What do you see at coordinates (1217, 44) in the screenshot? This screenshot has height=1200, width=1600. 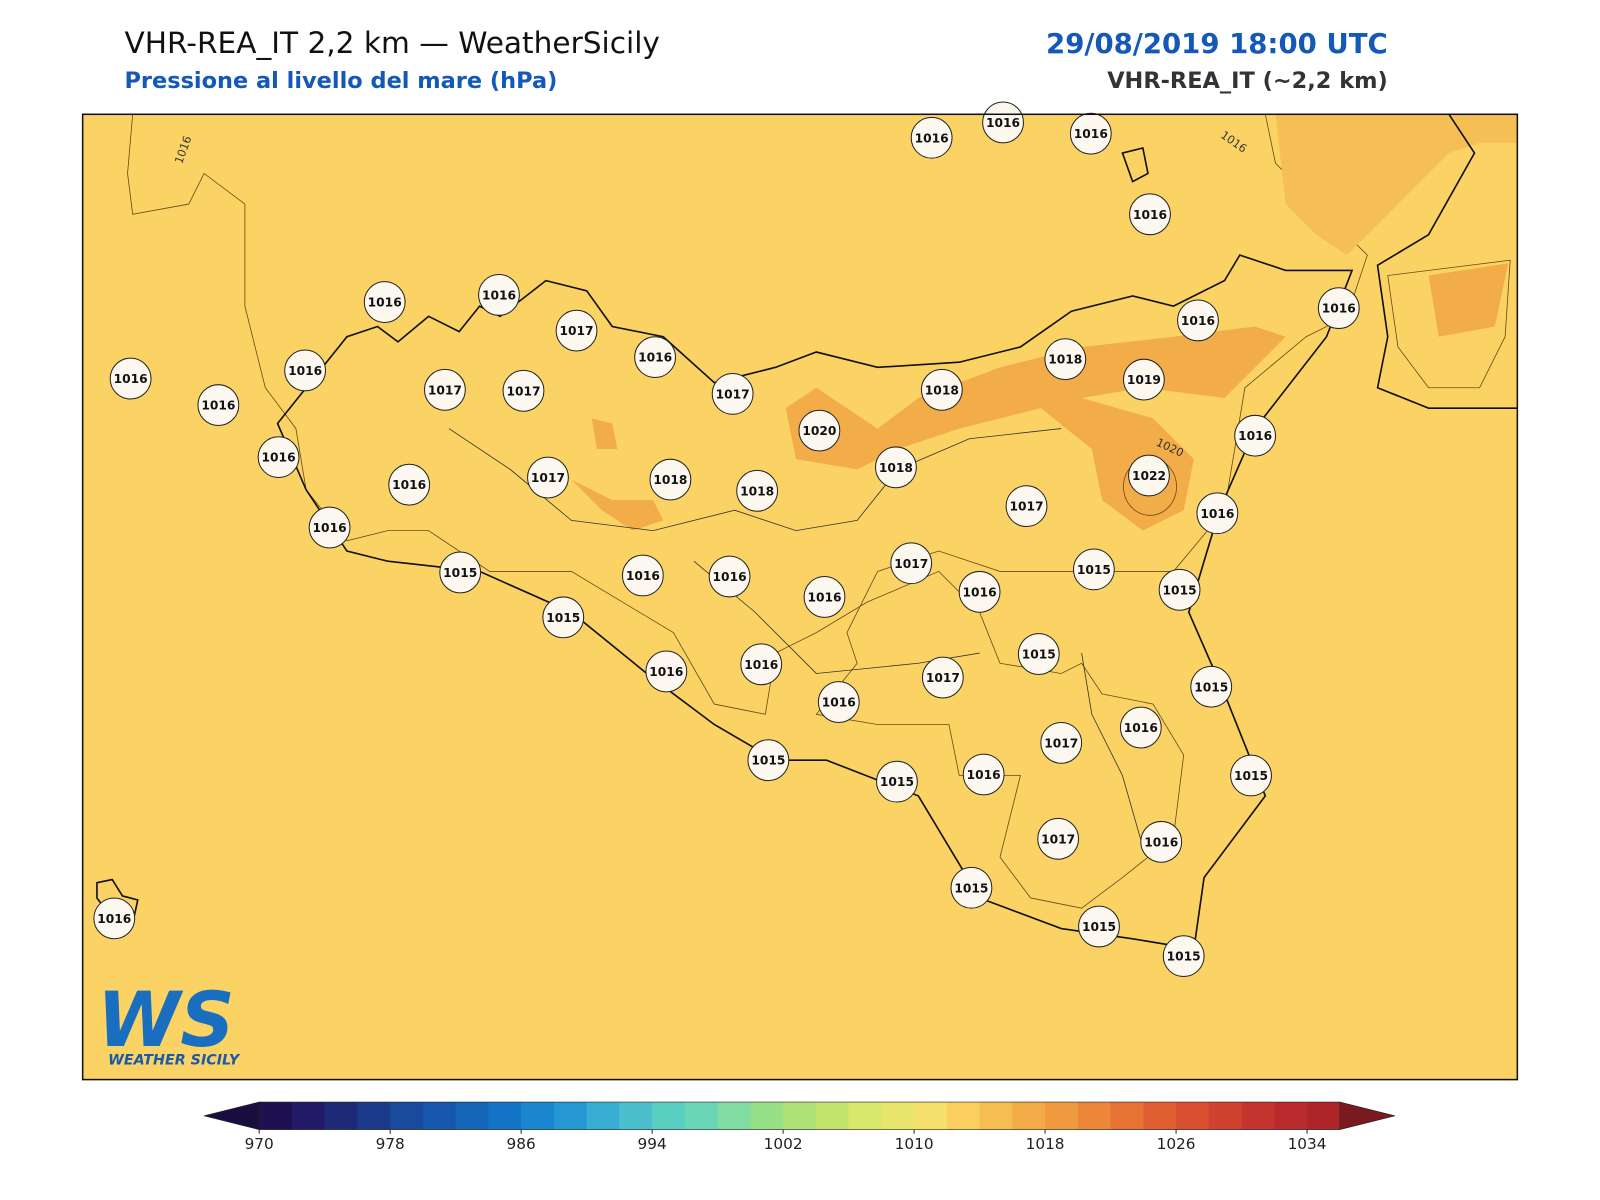 I see `datetime: 29/08/2019 18:00 UTC` at bounding box center [1217, 44].